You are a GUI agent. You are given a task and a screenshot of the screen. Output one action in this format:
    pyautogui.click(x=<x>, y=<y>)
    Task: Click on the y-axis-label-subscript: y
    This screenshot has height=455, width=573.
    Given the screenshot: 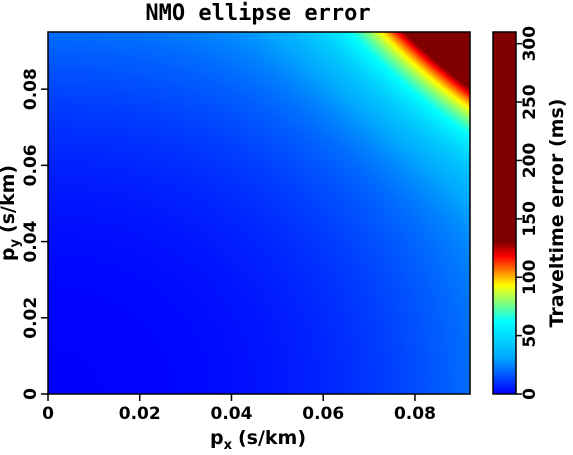 What is the action you would take?
    pyautogui.click(x=15, y=242)
    